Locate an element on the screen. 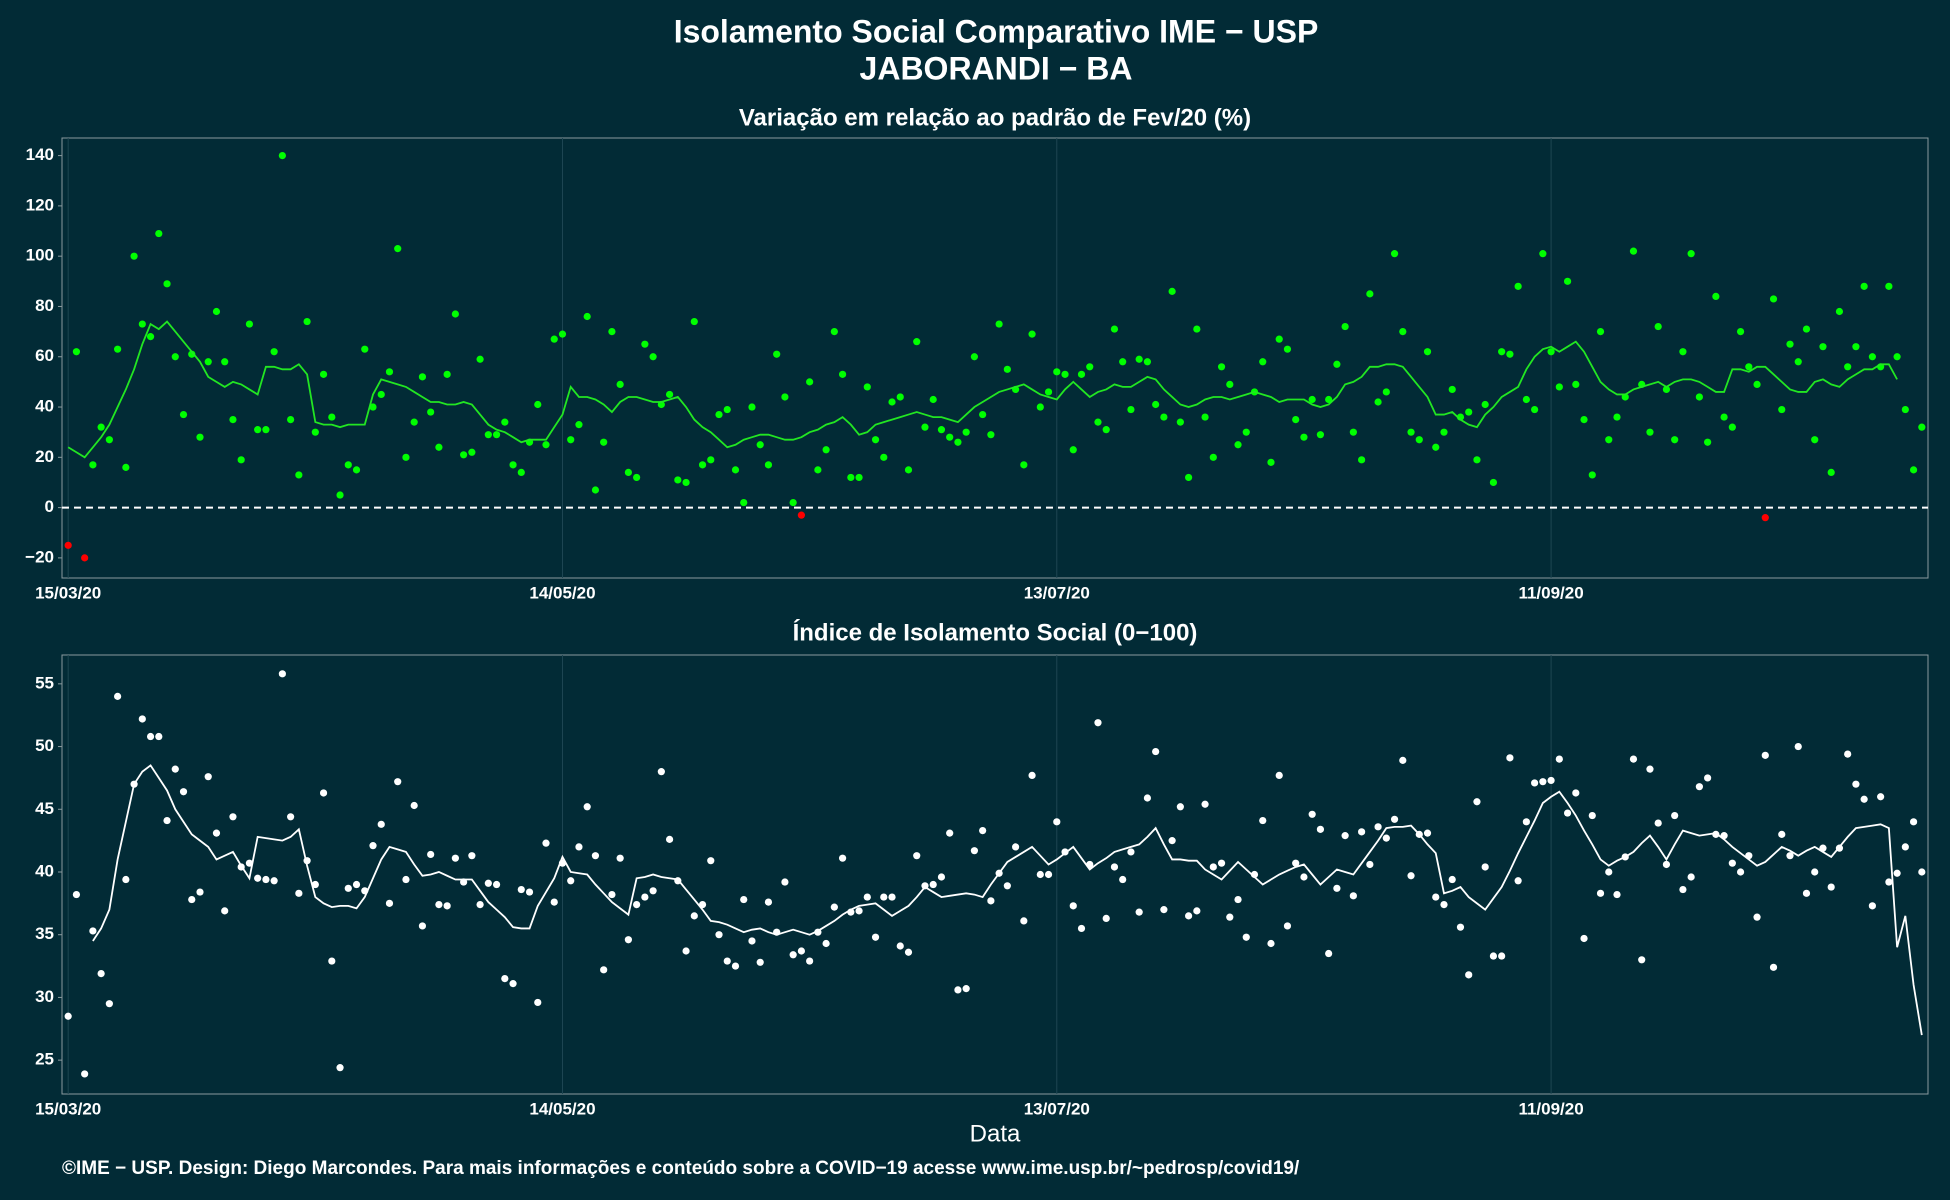  x-tick-label: 14/05/20 is located at coordinates (562, 1108).